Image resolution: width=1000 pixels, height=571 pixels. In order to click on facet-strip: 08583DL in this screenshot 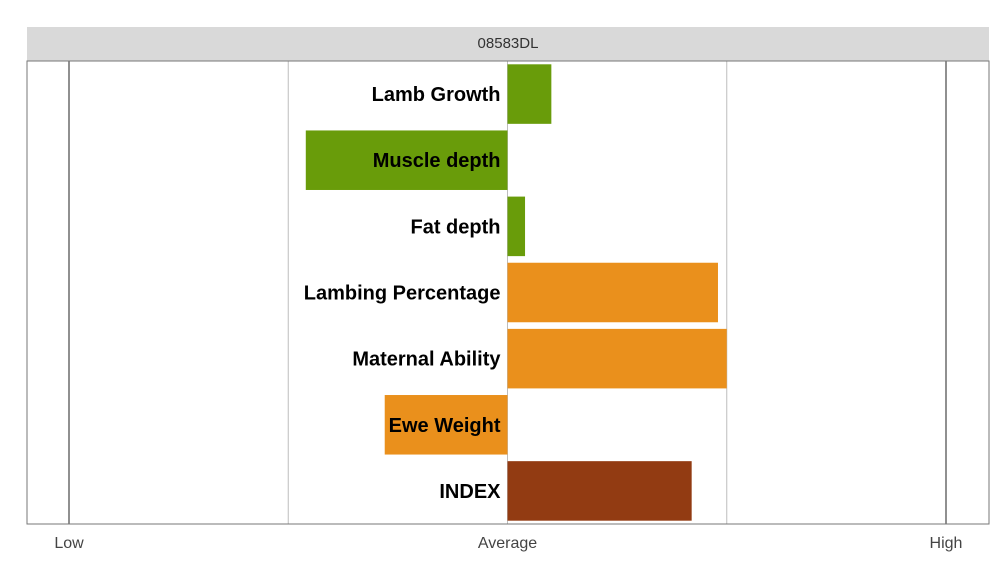, I will do `click(508, 44)`.